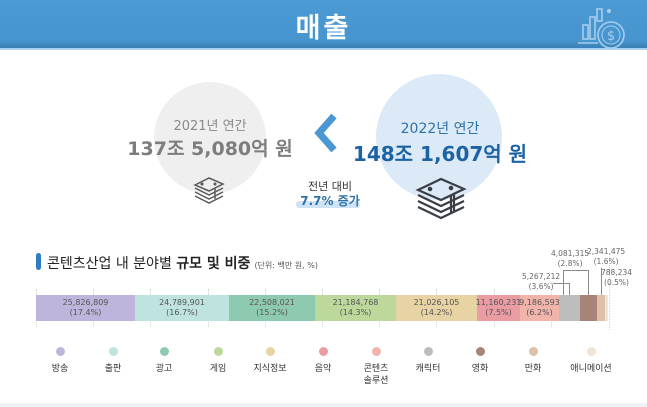 The image size is (647, 407). Describe the element at coordinates (591, 361) in the screenshot. I see `legend-item-animation: 애니메이션` at that location.